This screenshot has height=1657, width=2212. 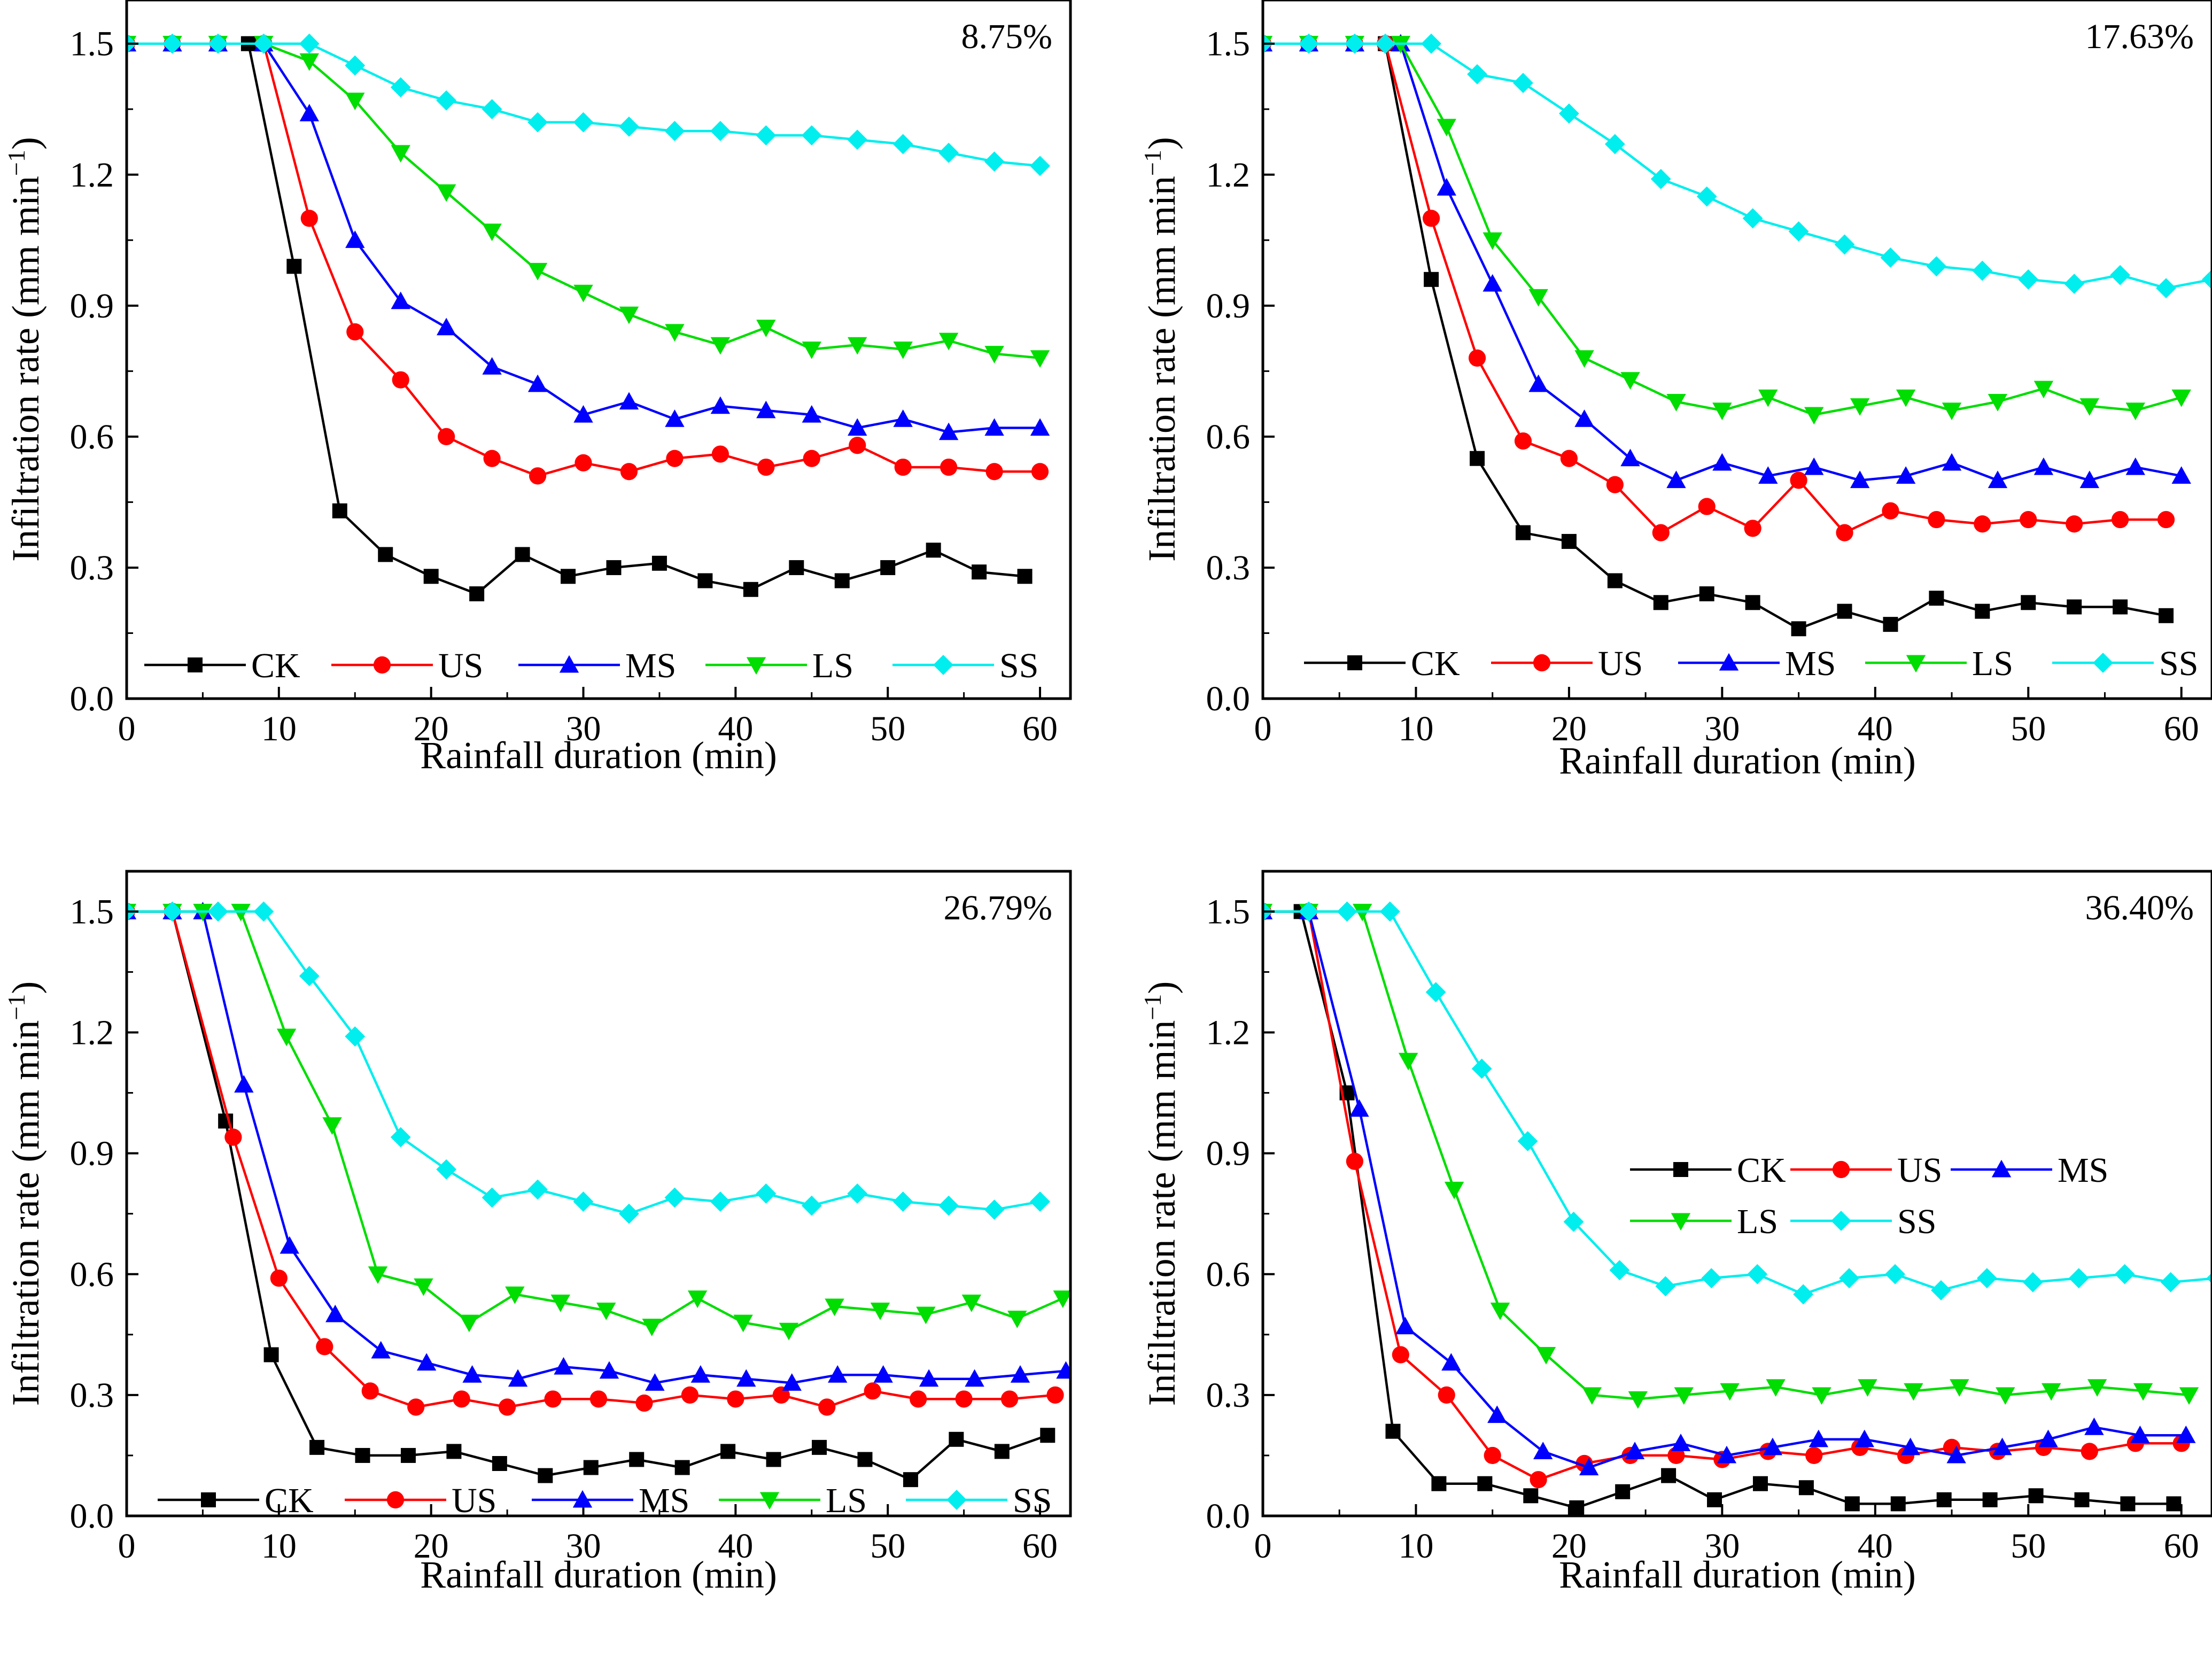 I want to click on series-ls, so click(x=589, y=202).